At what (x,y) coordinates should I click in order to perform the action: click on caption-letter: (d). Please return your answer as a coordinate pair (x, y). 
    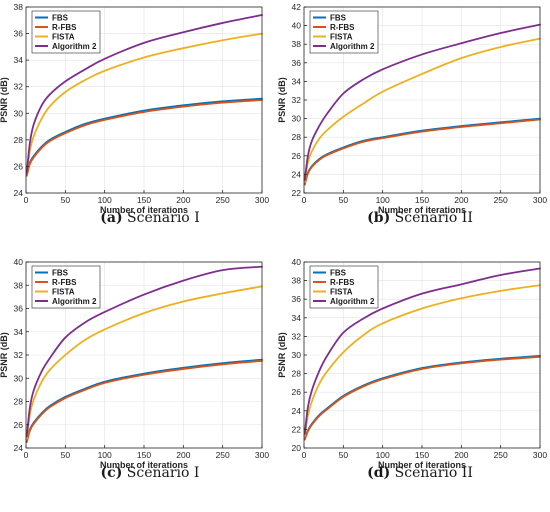
    Looking at the image, I should click on (378, 473).